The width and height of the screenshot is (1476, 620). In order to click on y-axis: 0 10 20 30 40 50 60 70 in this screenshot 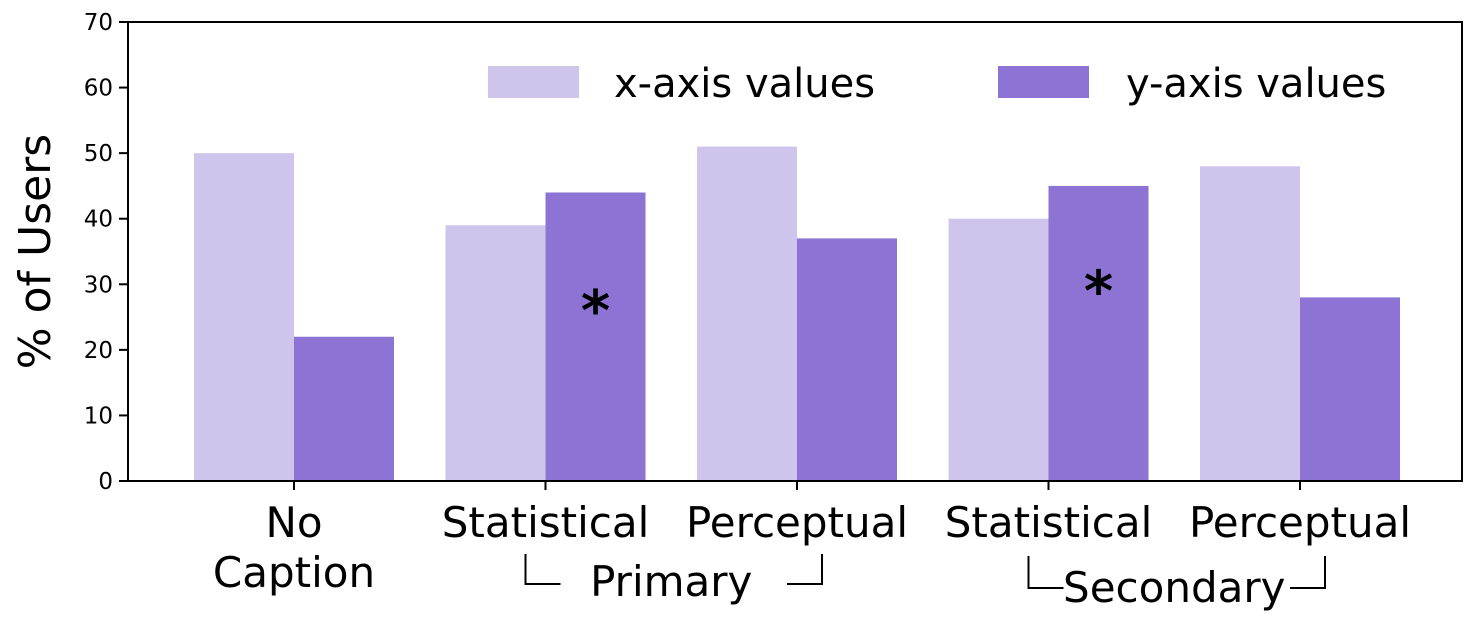, I will do `click(106, 252)`.